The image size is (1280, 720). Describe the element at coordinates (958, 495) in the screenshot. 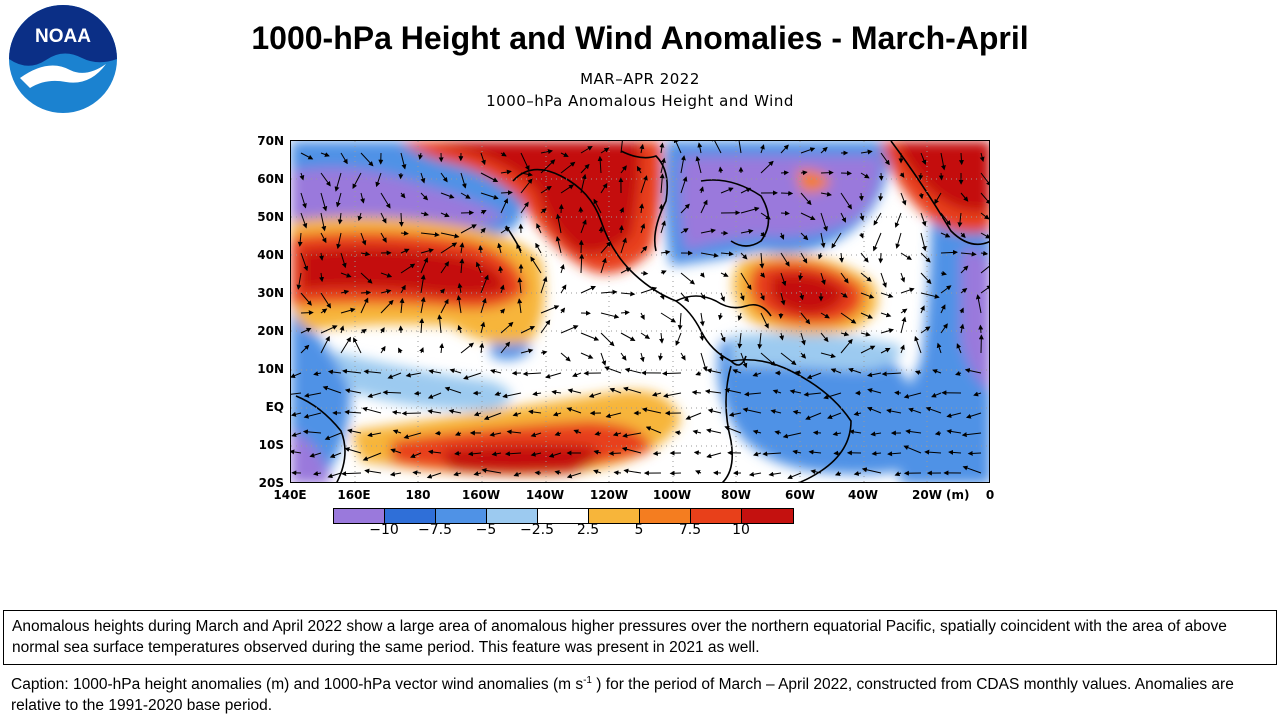

I see `units-label: (m)` at that location.